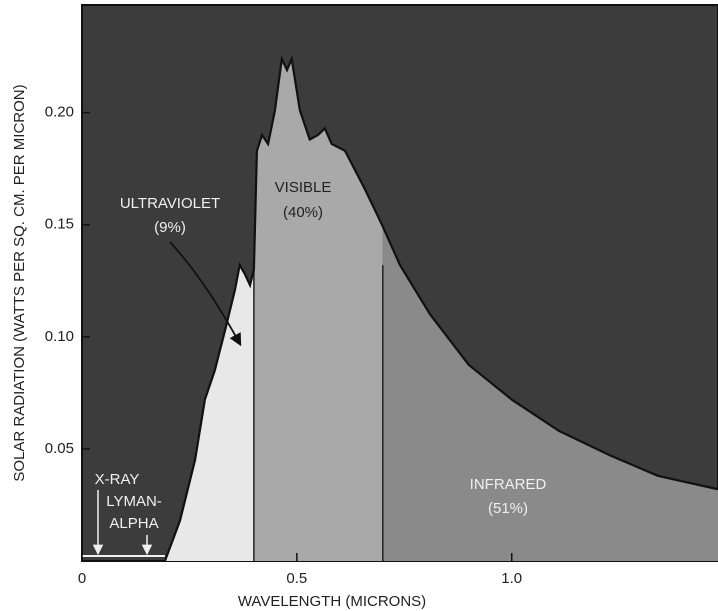  I want to click on annotation: X-RAY, so click(117, 479).